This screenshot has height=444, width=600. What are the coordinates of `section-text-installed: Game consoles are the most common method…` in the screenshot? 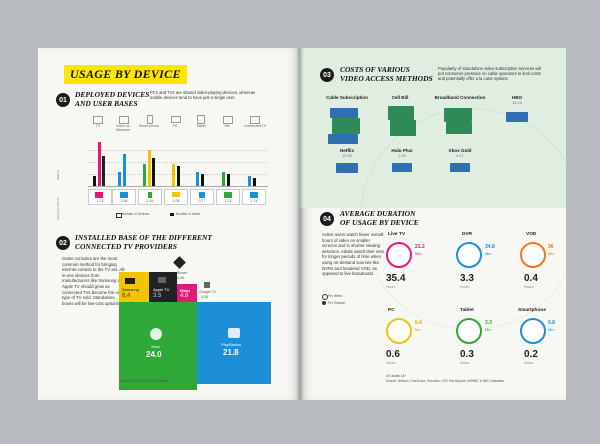 It's located at (94, 281).